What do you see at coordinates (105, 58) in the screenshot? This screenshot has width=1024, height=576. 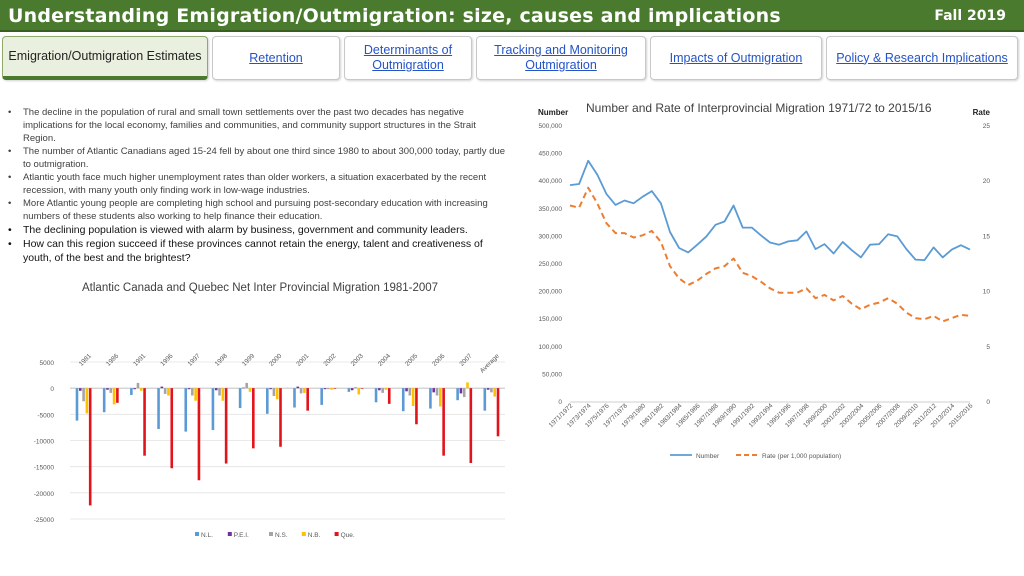 I see `tab-emigration-estimates: Emigration/Outmigration Estimates` at bounding box center [105, 58].